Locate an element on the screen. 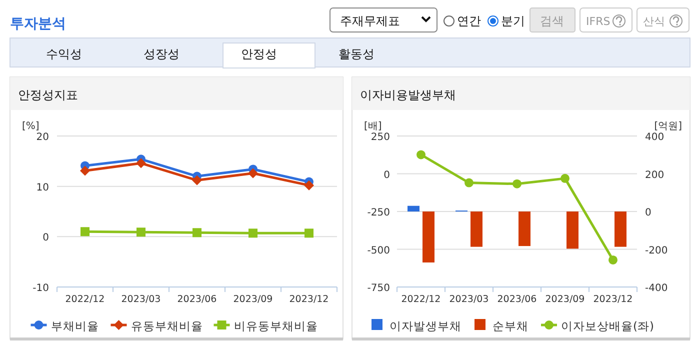 The height and width of the screenshot is (342, 697). y-axis-title: [배] is located at coordinates (373, 126).